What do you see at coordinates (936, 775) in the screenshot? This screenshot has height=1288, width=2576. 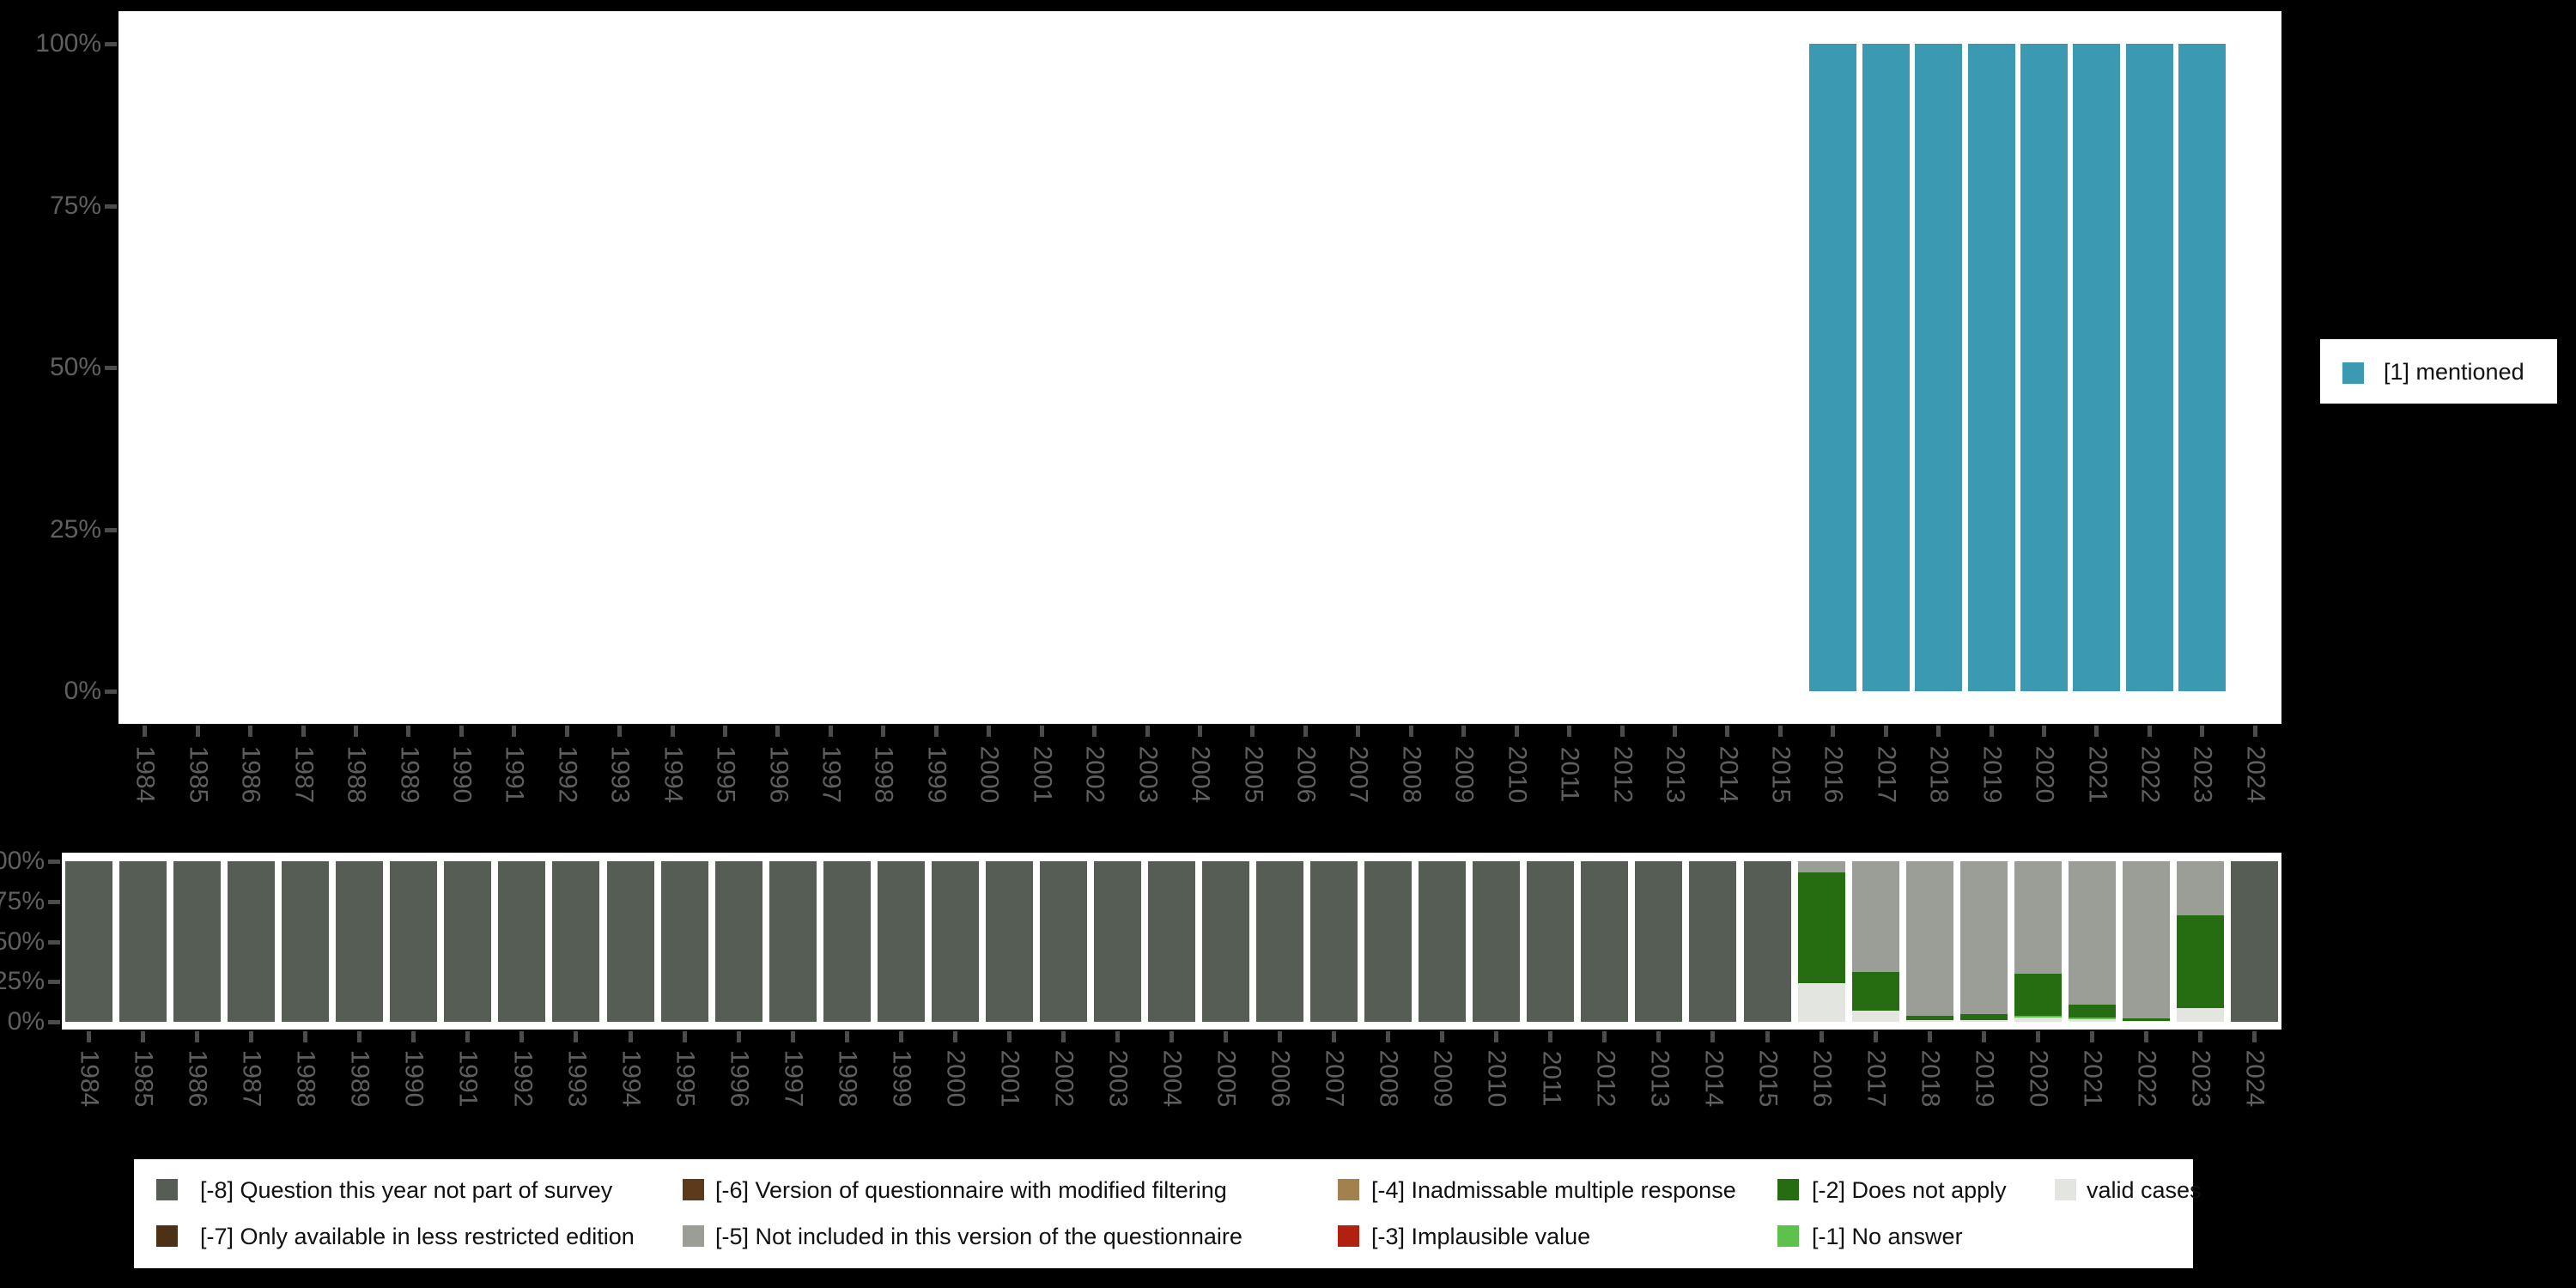 I see `top-x-axis-label-text: 1999` at bounding box center [936, 775].